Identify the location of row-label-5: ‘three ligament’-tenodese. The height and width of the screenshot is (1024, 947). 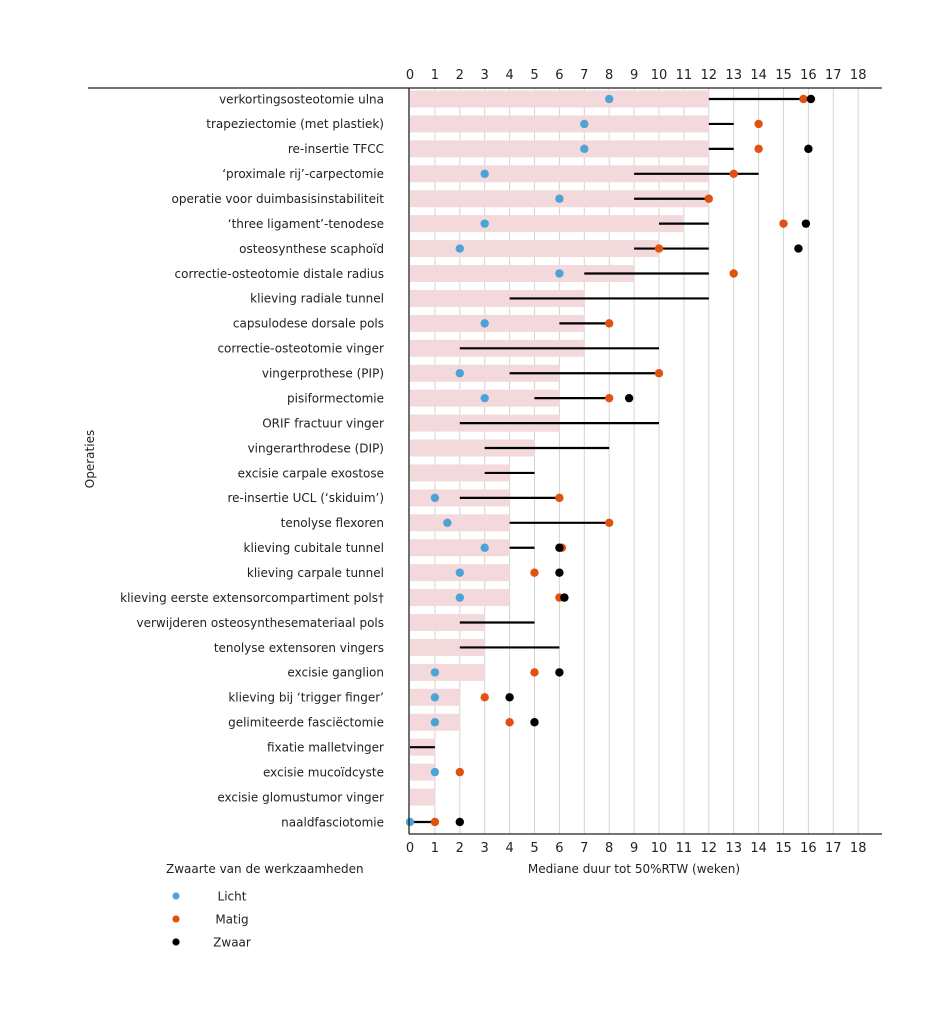
(306, 224).